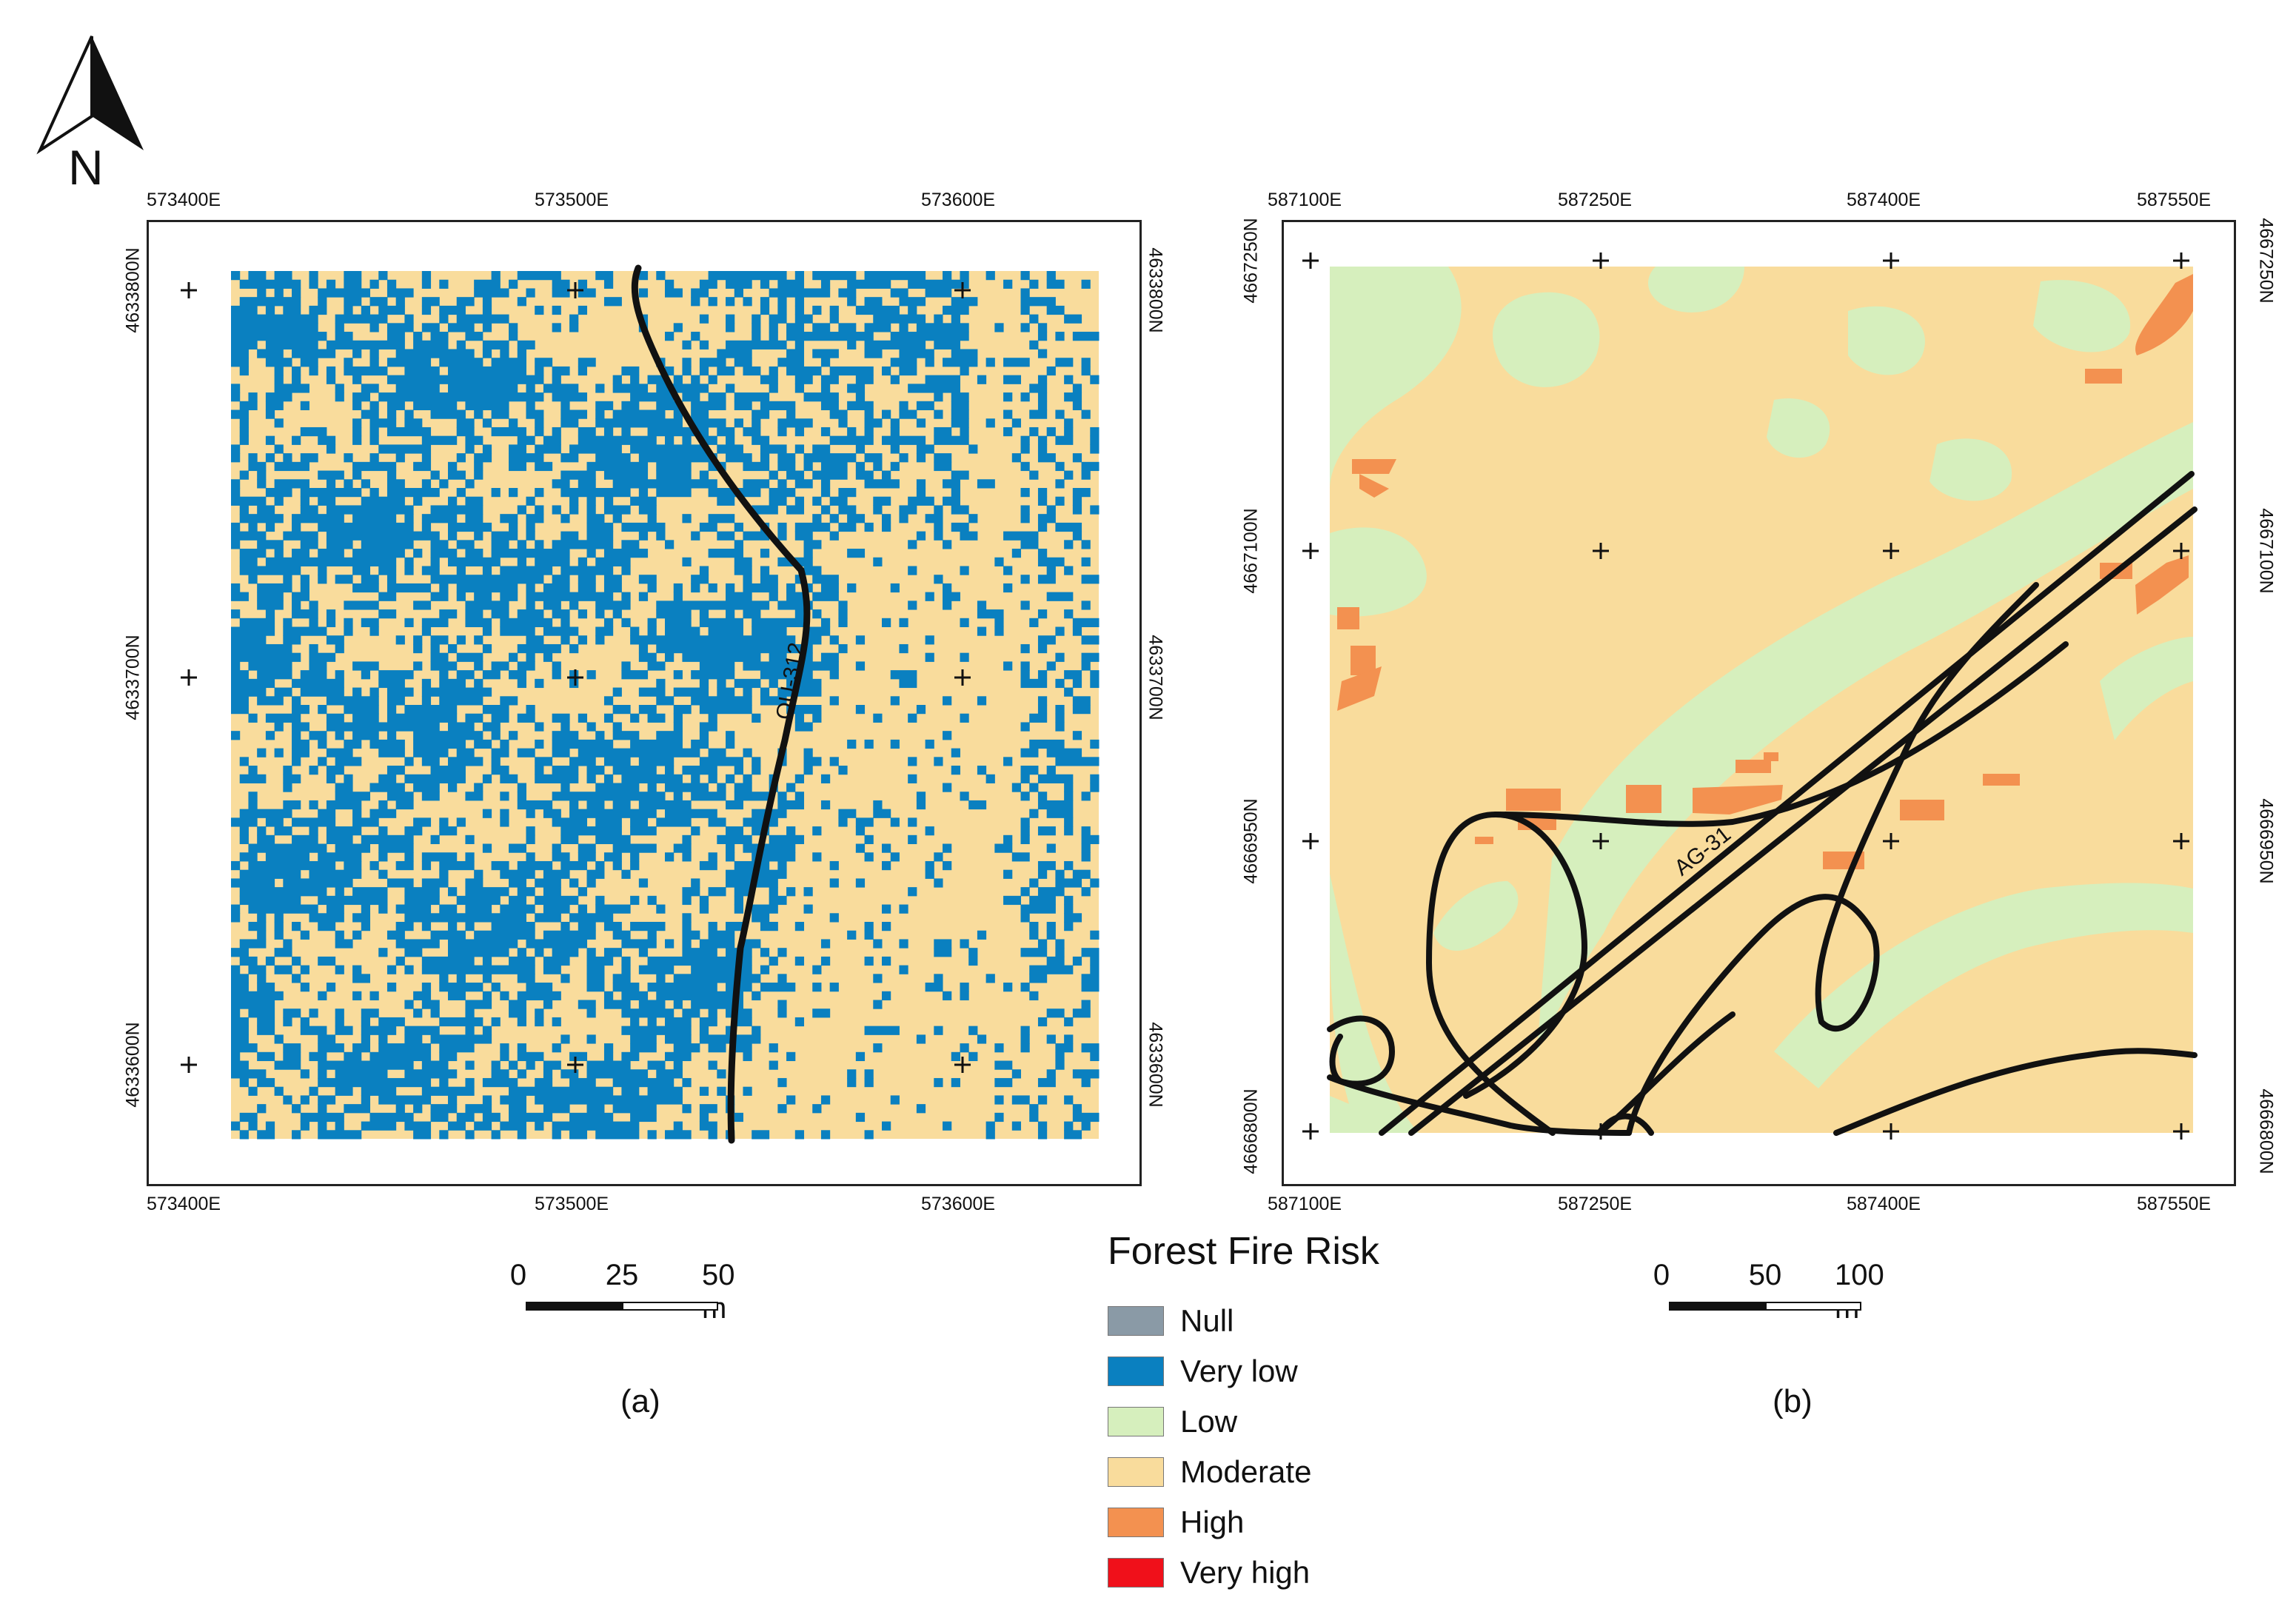  What do you see at coordinates (670, 1306) in the screenshot?
I see `map-a-scale-segment-white` at bounding box center [670, 1306].